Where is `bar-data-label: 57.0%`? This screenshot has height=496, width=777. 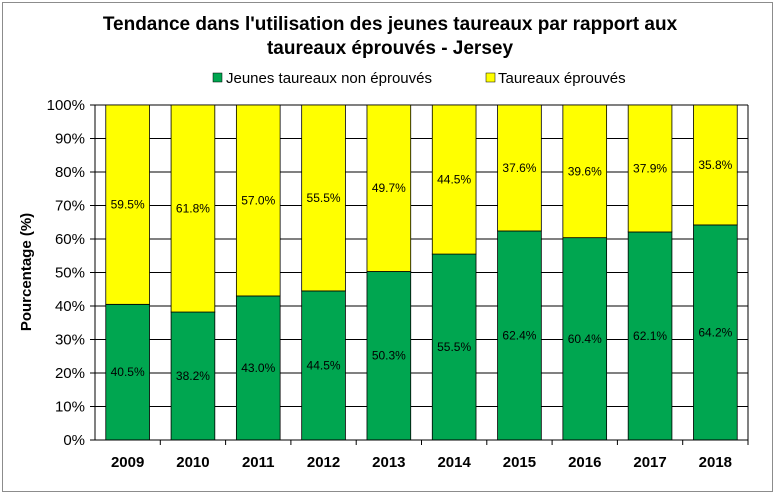 bar-data-label: 57.0% is located at coordinates (258, 200).